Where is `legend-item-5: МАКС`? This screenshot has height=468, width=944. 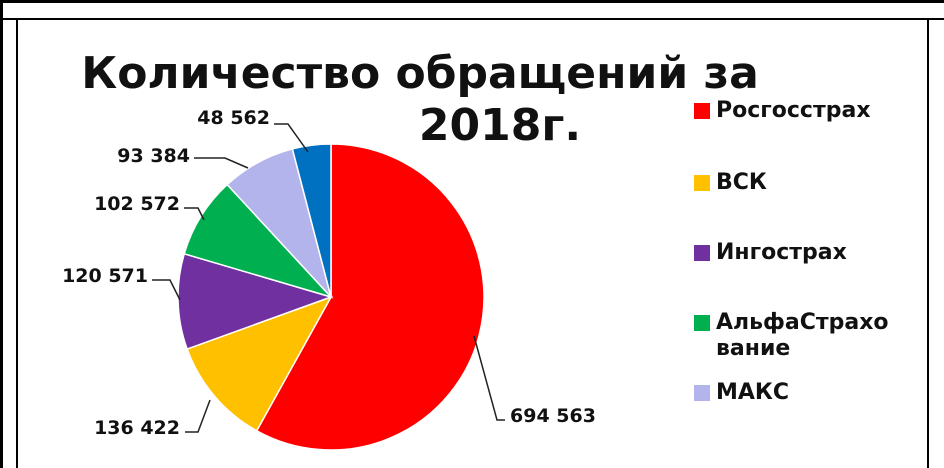
legend-item-5: МАКС is located at coordinates (812, 393).